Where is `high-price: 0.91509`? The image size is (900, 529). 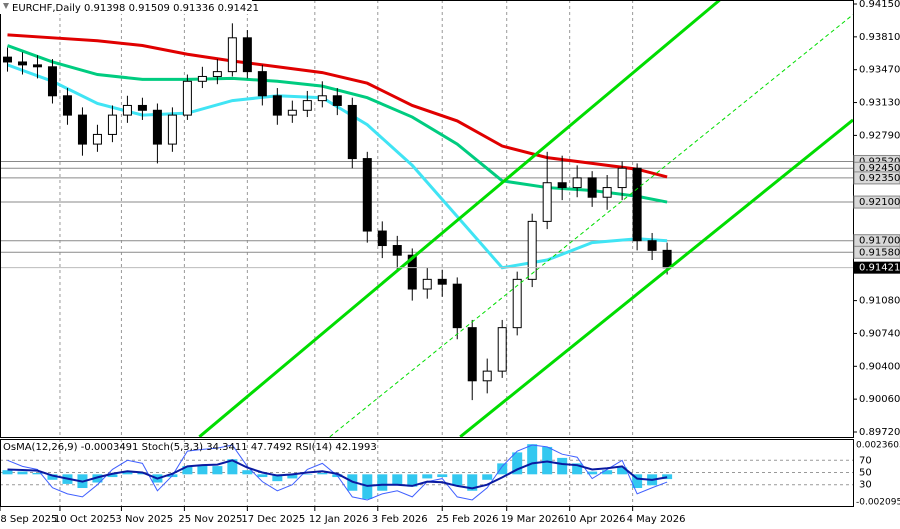 high-price: 0.91509 is located at coordinates (149, 8).